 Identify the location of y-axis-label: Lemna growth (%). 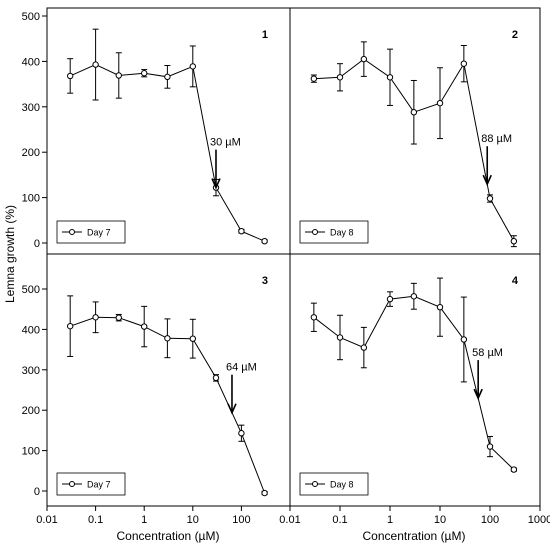
(10, 254).